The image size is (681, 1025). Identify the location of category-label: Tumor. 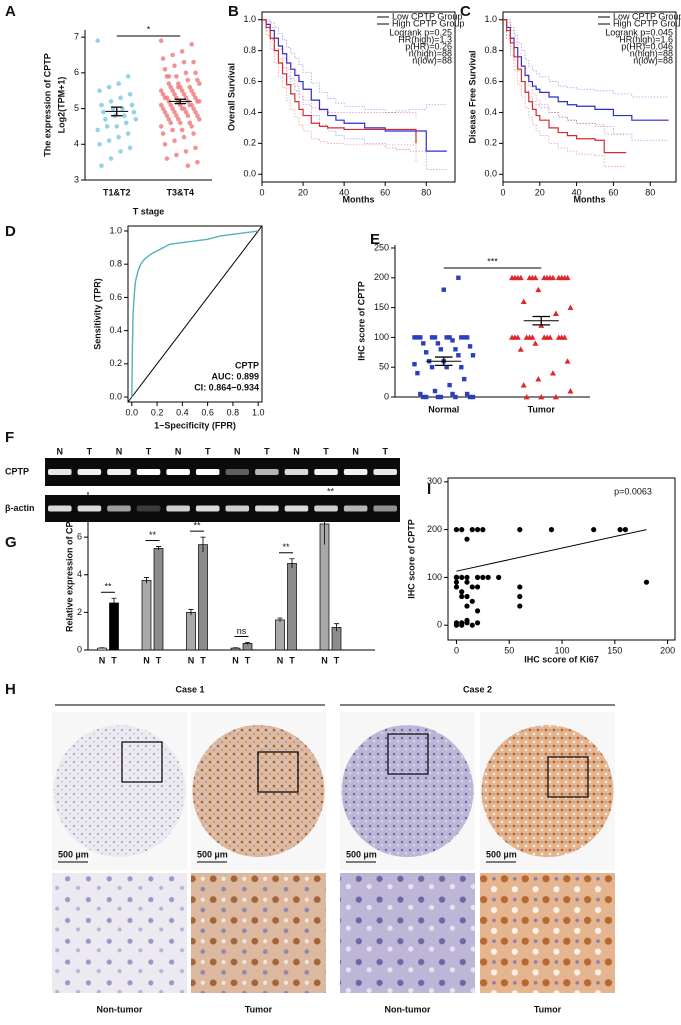
(542, 409).